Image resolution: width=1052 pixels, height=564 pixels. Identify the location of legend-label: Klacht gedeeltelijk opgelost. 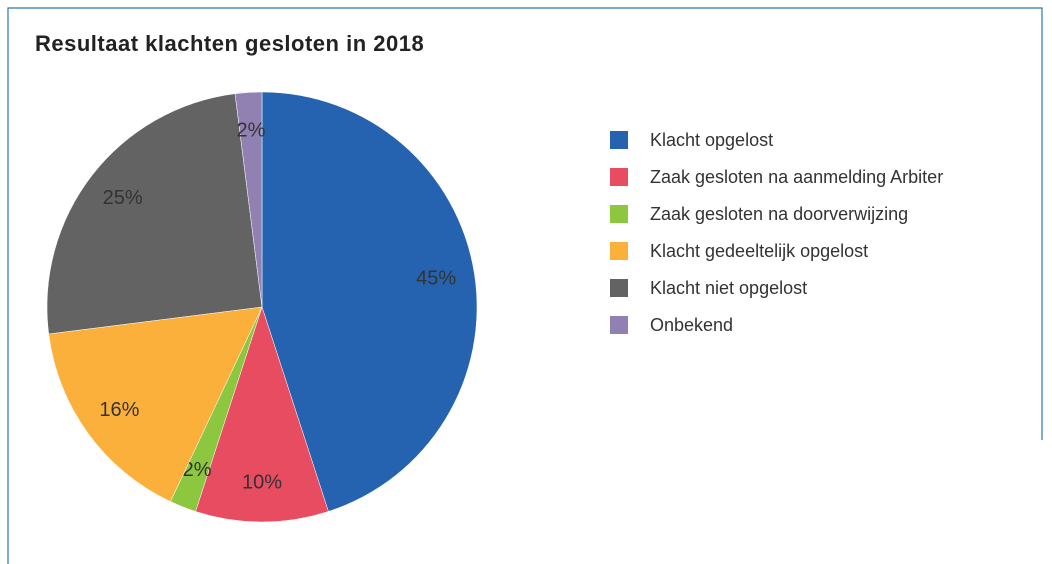
(759, 251).